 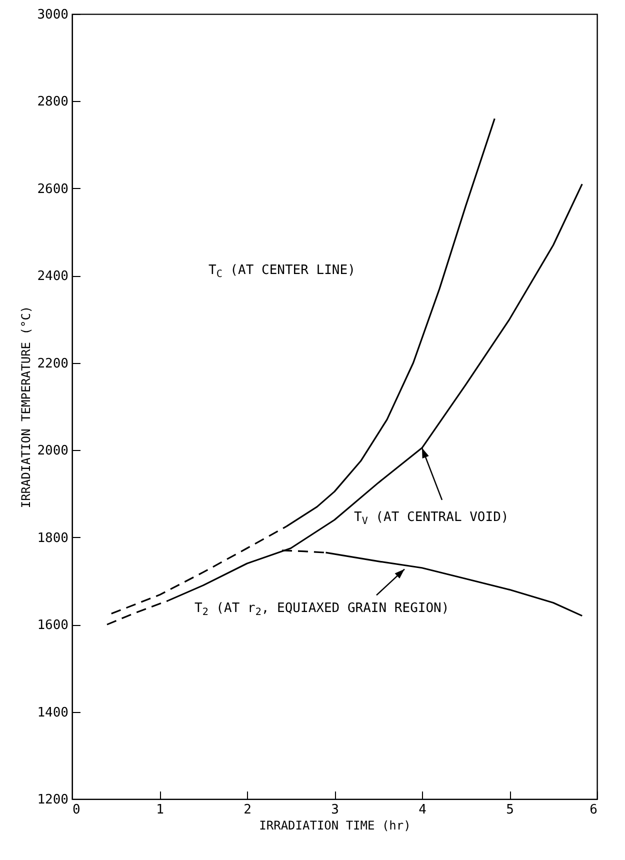 What do you see at coordinates (160, 810) in the screenshot?
I see `x-tick-label: 1` at bounding box center [160, 810].